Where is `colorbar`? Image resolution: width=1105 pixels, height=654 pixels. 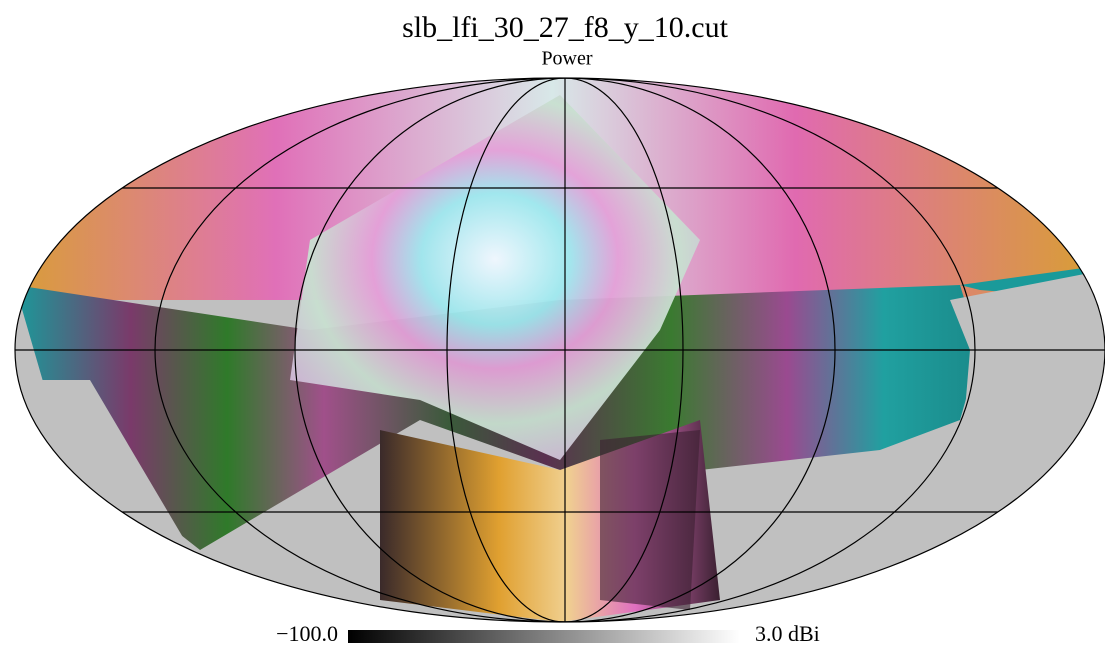
colorbar is located at coordinates (544, 636).